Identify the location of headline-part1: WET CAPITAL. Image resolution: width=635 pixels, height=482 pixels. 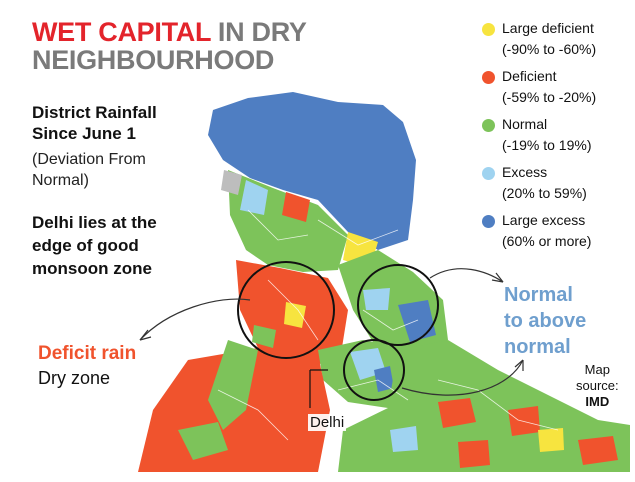
(121, 32).